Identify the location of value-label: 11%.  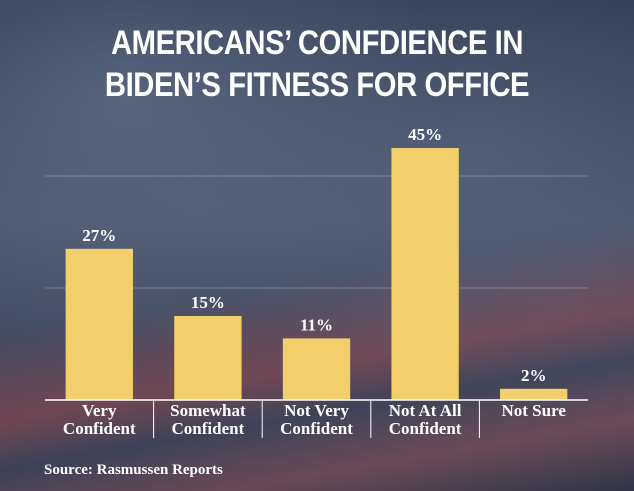
(316, 324).